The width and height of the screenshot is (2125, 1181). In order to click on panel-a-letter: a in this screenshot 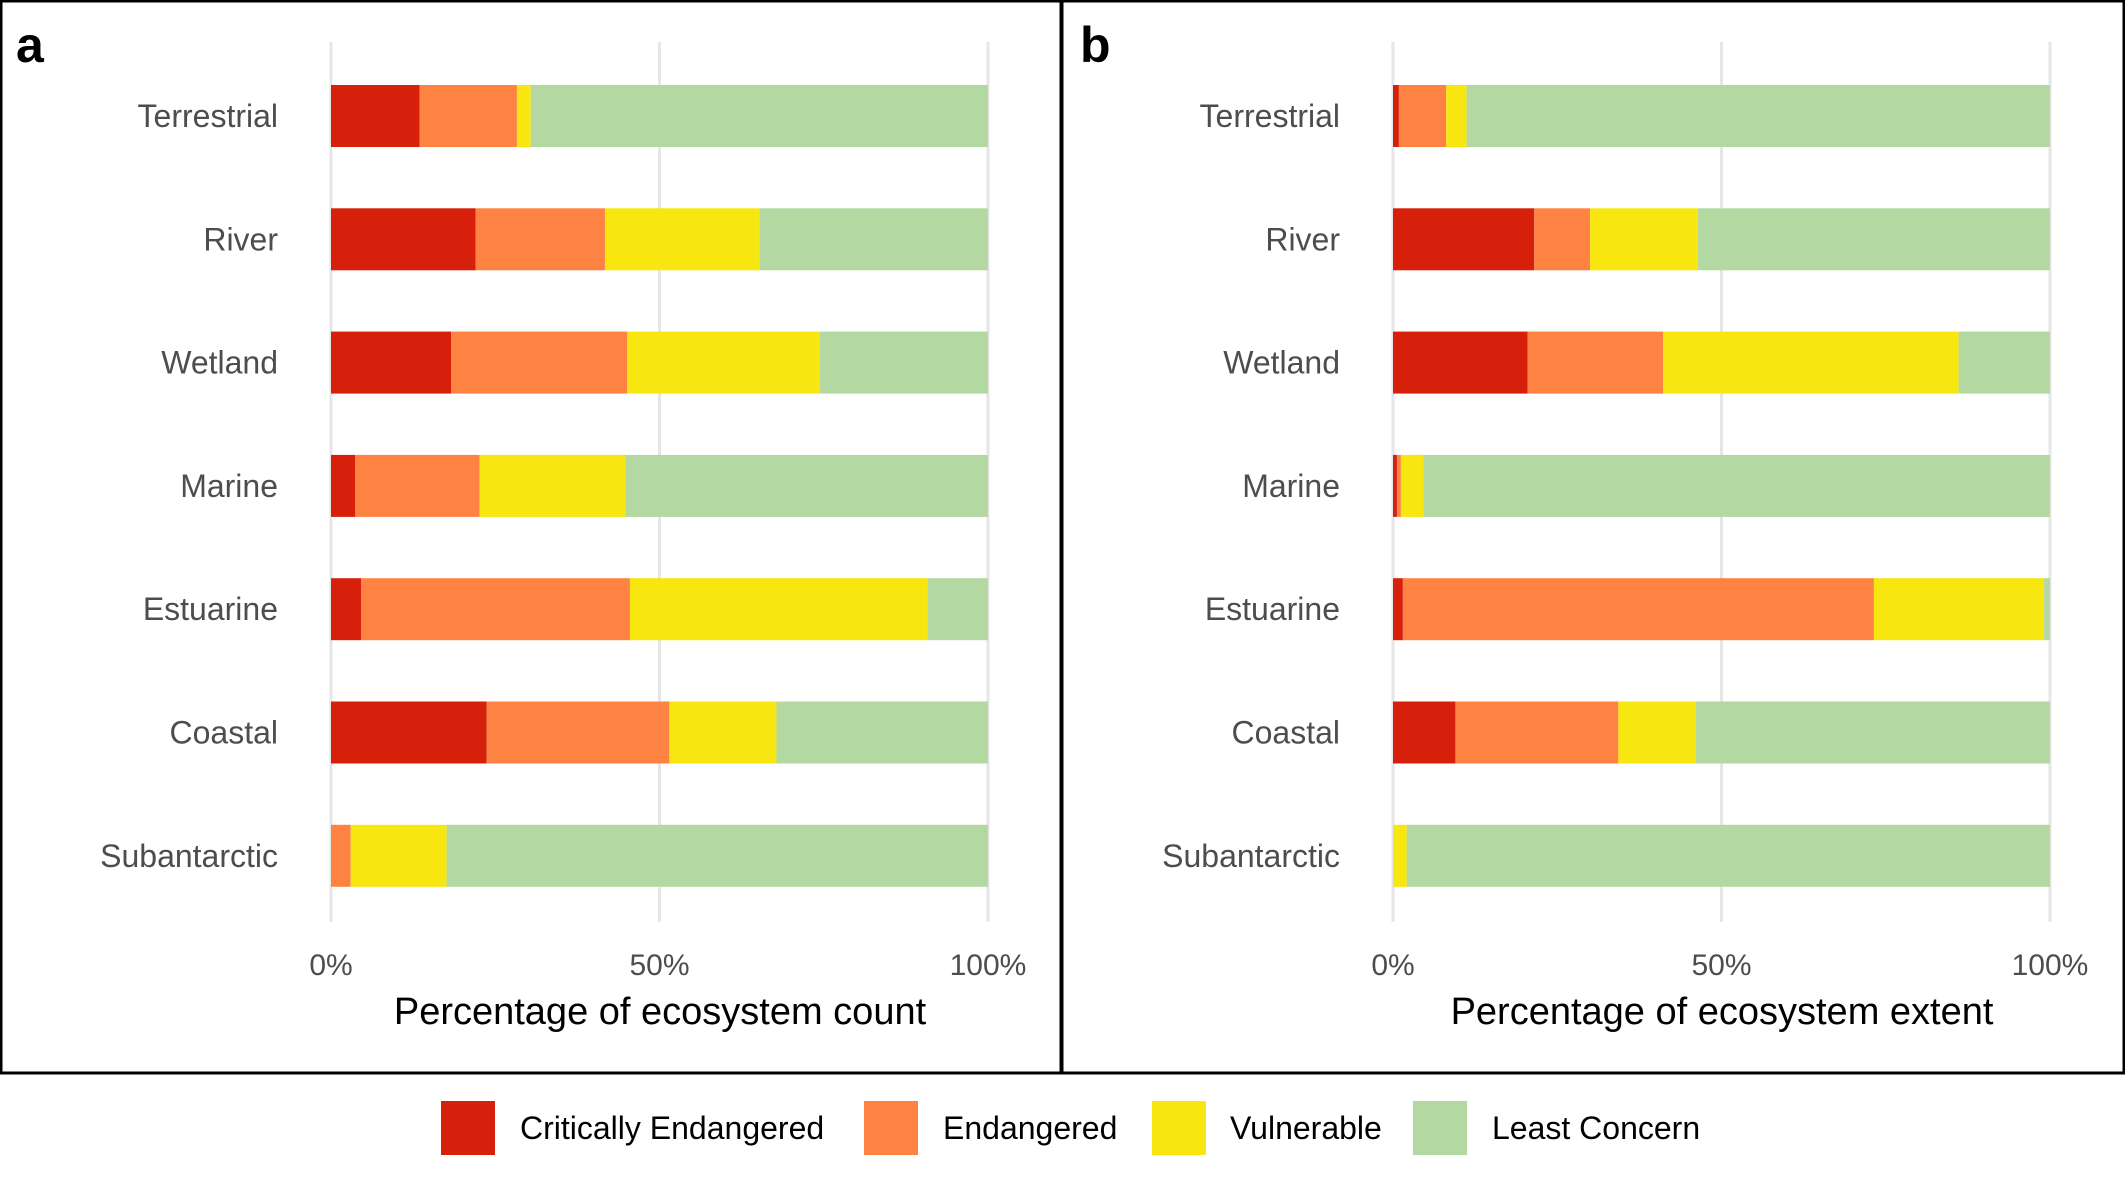, I will do `click(30, 45)`.